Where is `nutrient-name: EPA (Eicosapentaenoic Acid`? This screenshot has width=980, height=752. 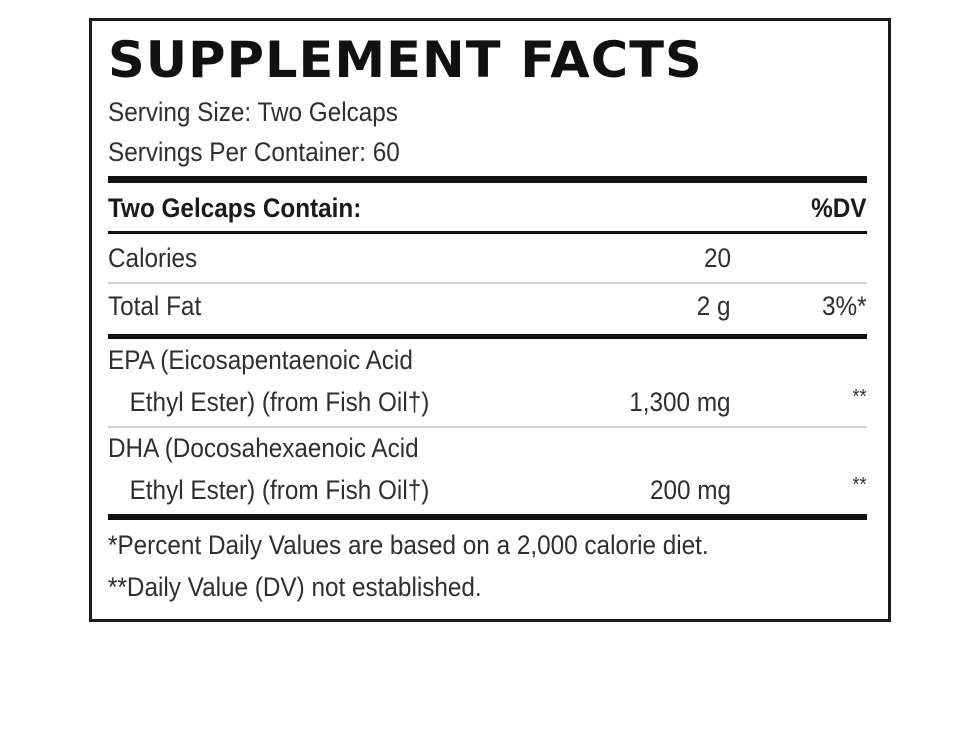
nutrient-name: EPA (Eicosapentaenoic Acid is located at coordinates (260, 360).